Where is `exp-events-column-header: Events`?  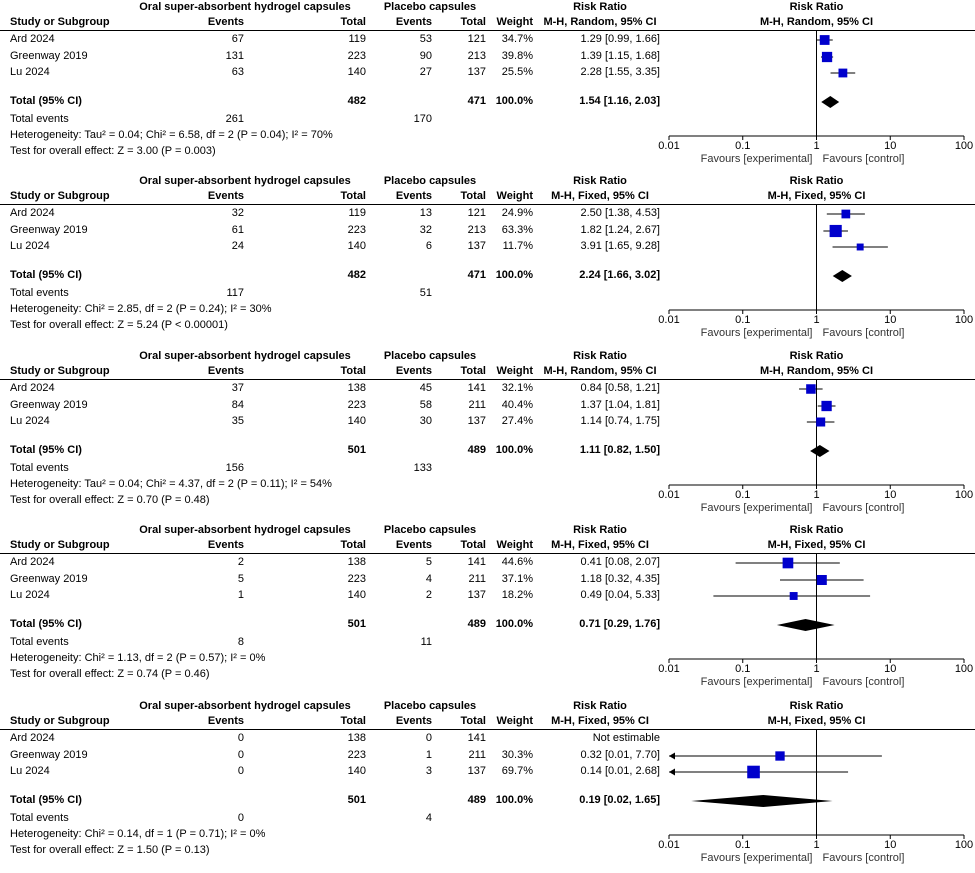 exp-events-column-header: Events is located at coordinates (225, 545).